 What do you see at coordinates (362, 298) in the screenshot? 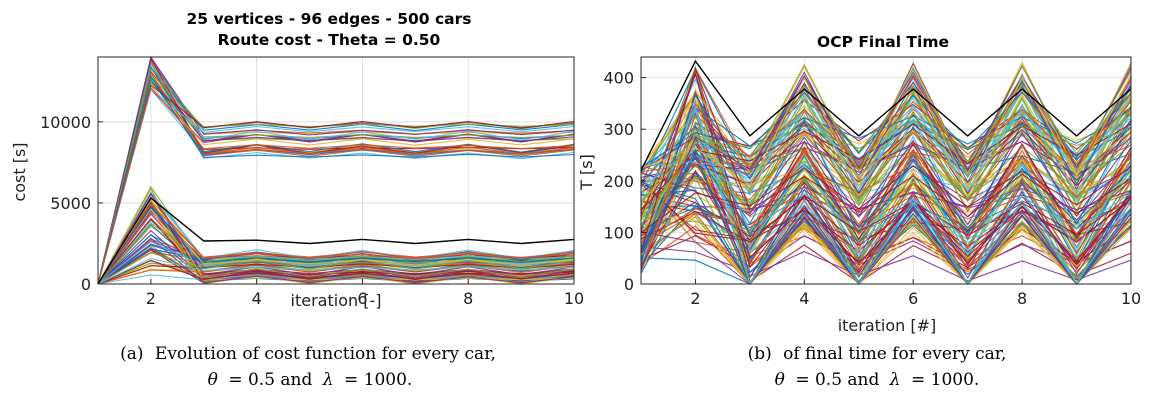
I see `chart-a-xtick-label: 6` at bounding box center [362, 298].